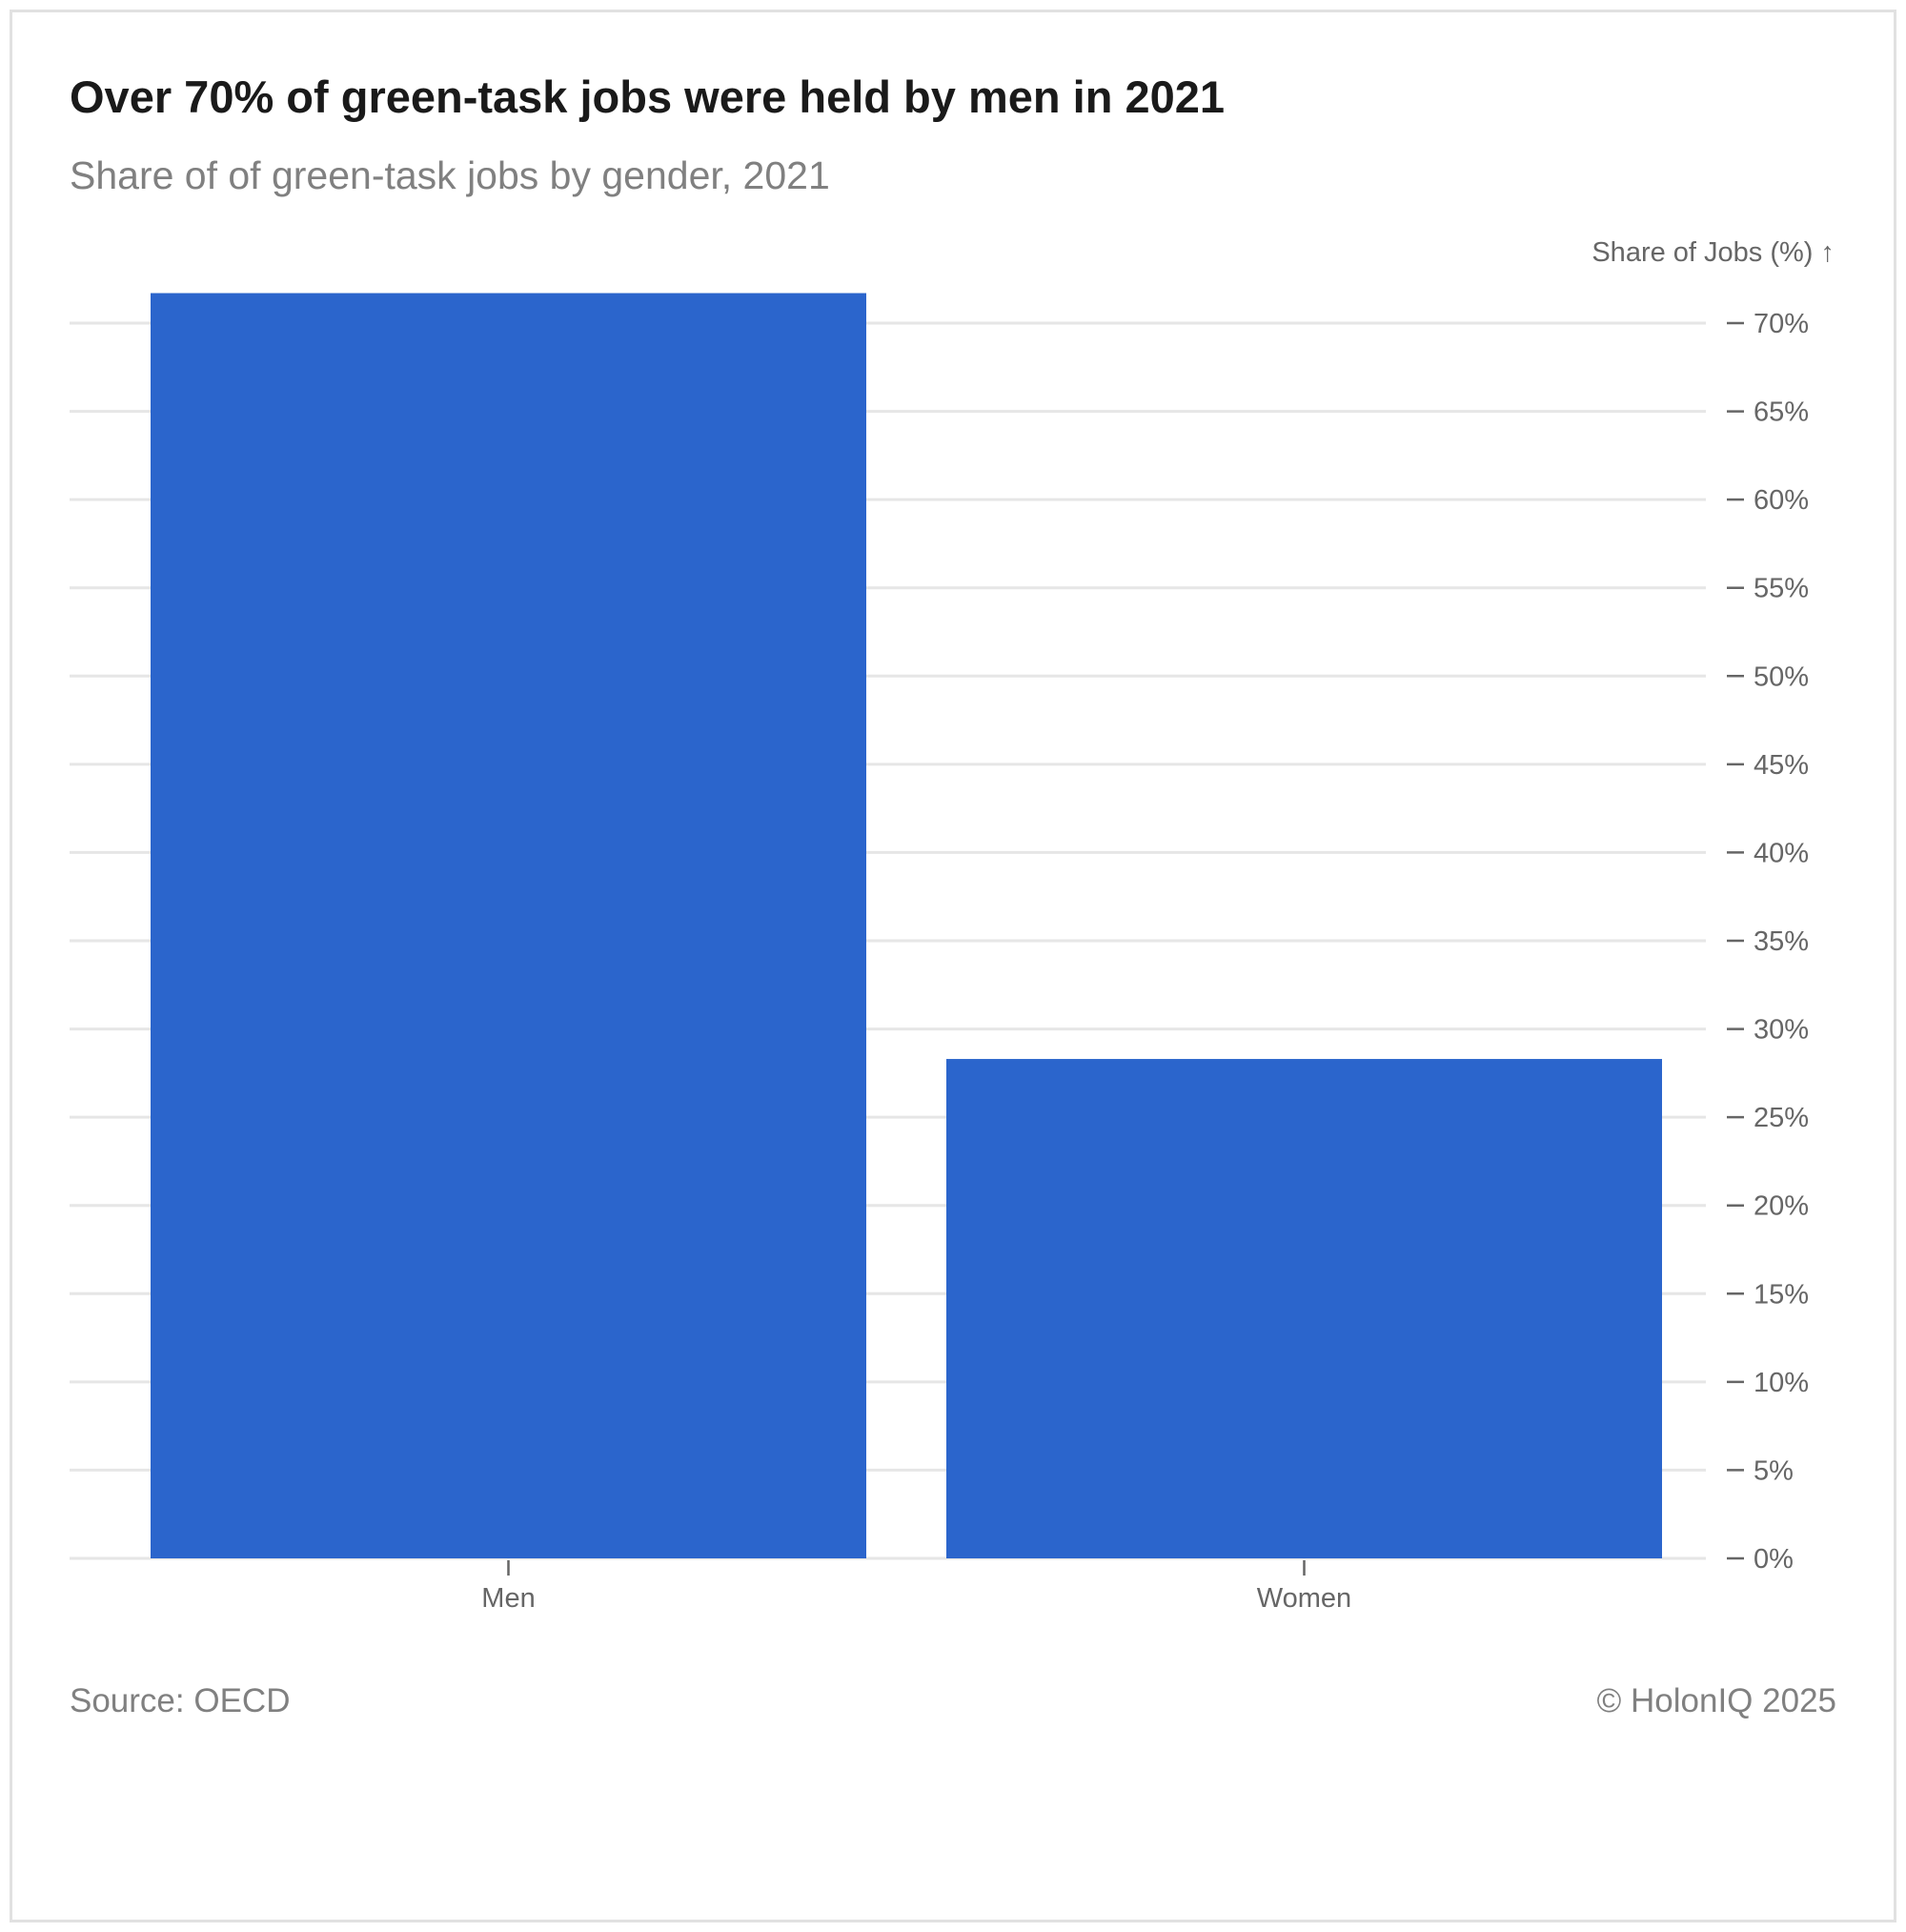 This screenshot has height=1932, width=1906. What do you see at coordinates (1782, 942) in the screenshot?
I see `y-tick-label: 35%` at bounding box center [1782, 942].